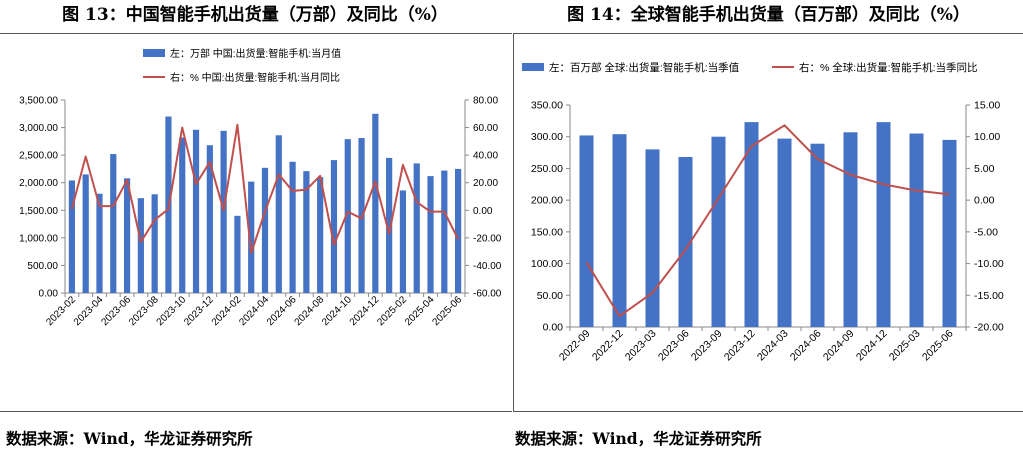  Describe the element at coordinates (255, 53) in the screenshot. I see `legend-bar-label: 左：万部 中国:出货量:智能手机:当月值` at that location.